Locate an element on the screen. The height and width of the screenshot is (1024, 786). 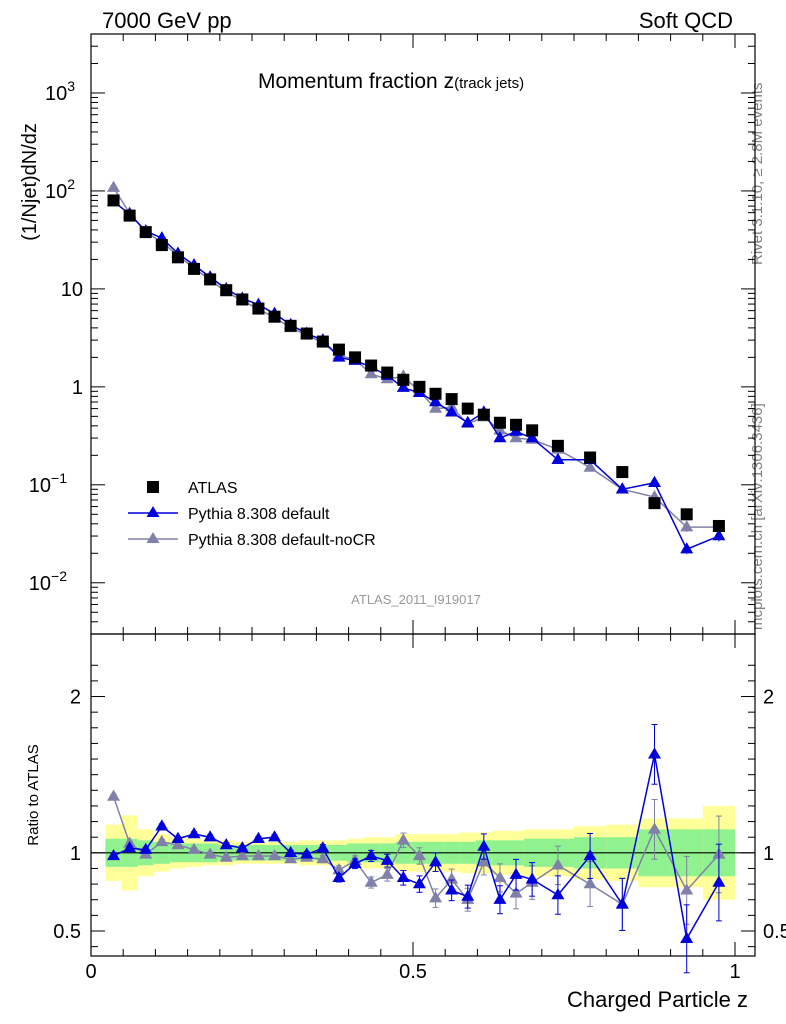
main-ylabel: (1/Njet)dN/dz is located at coordinates (30, 182).